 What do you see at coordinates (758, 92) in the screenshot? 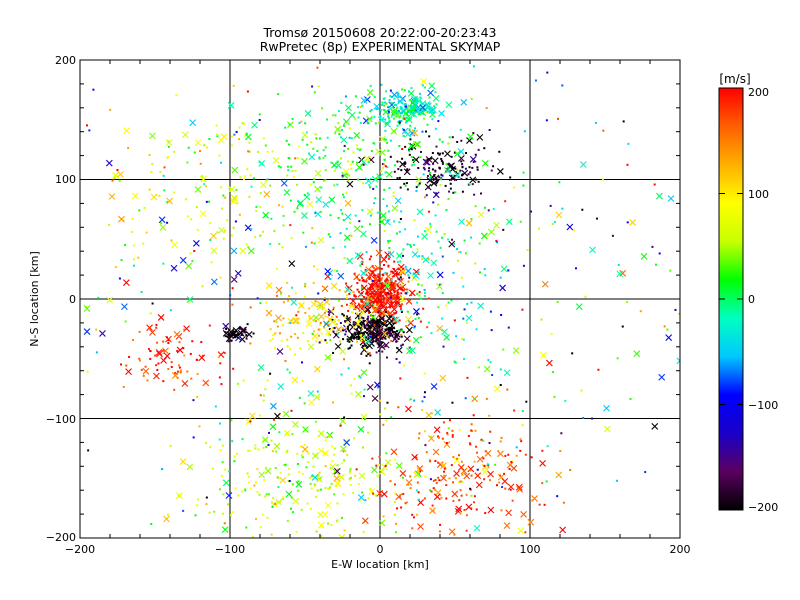
I see `colorbar-tick-label: 200` at bounding box center [758, 92].